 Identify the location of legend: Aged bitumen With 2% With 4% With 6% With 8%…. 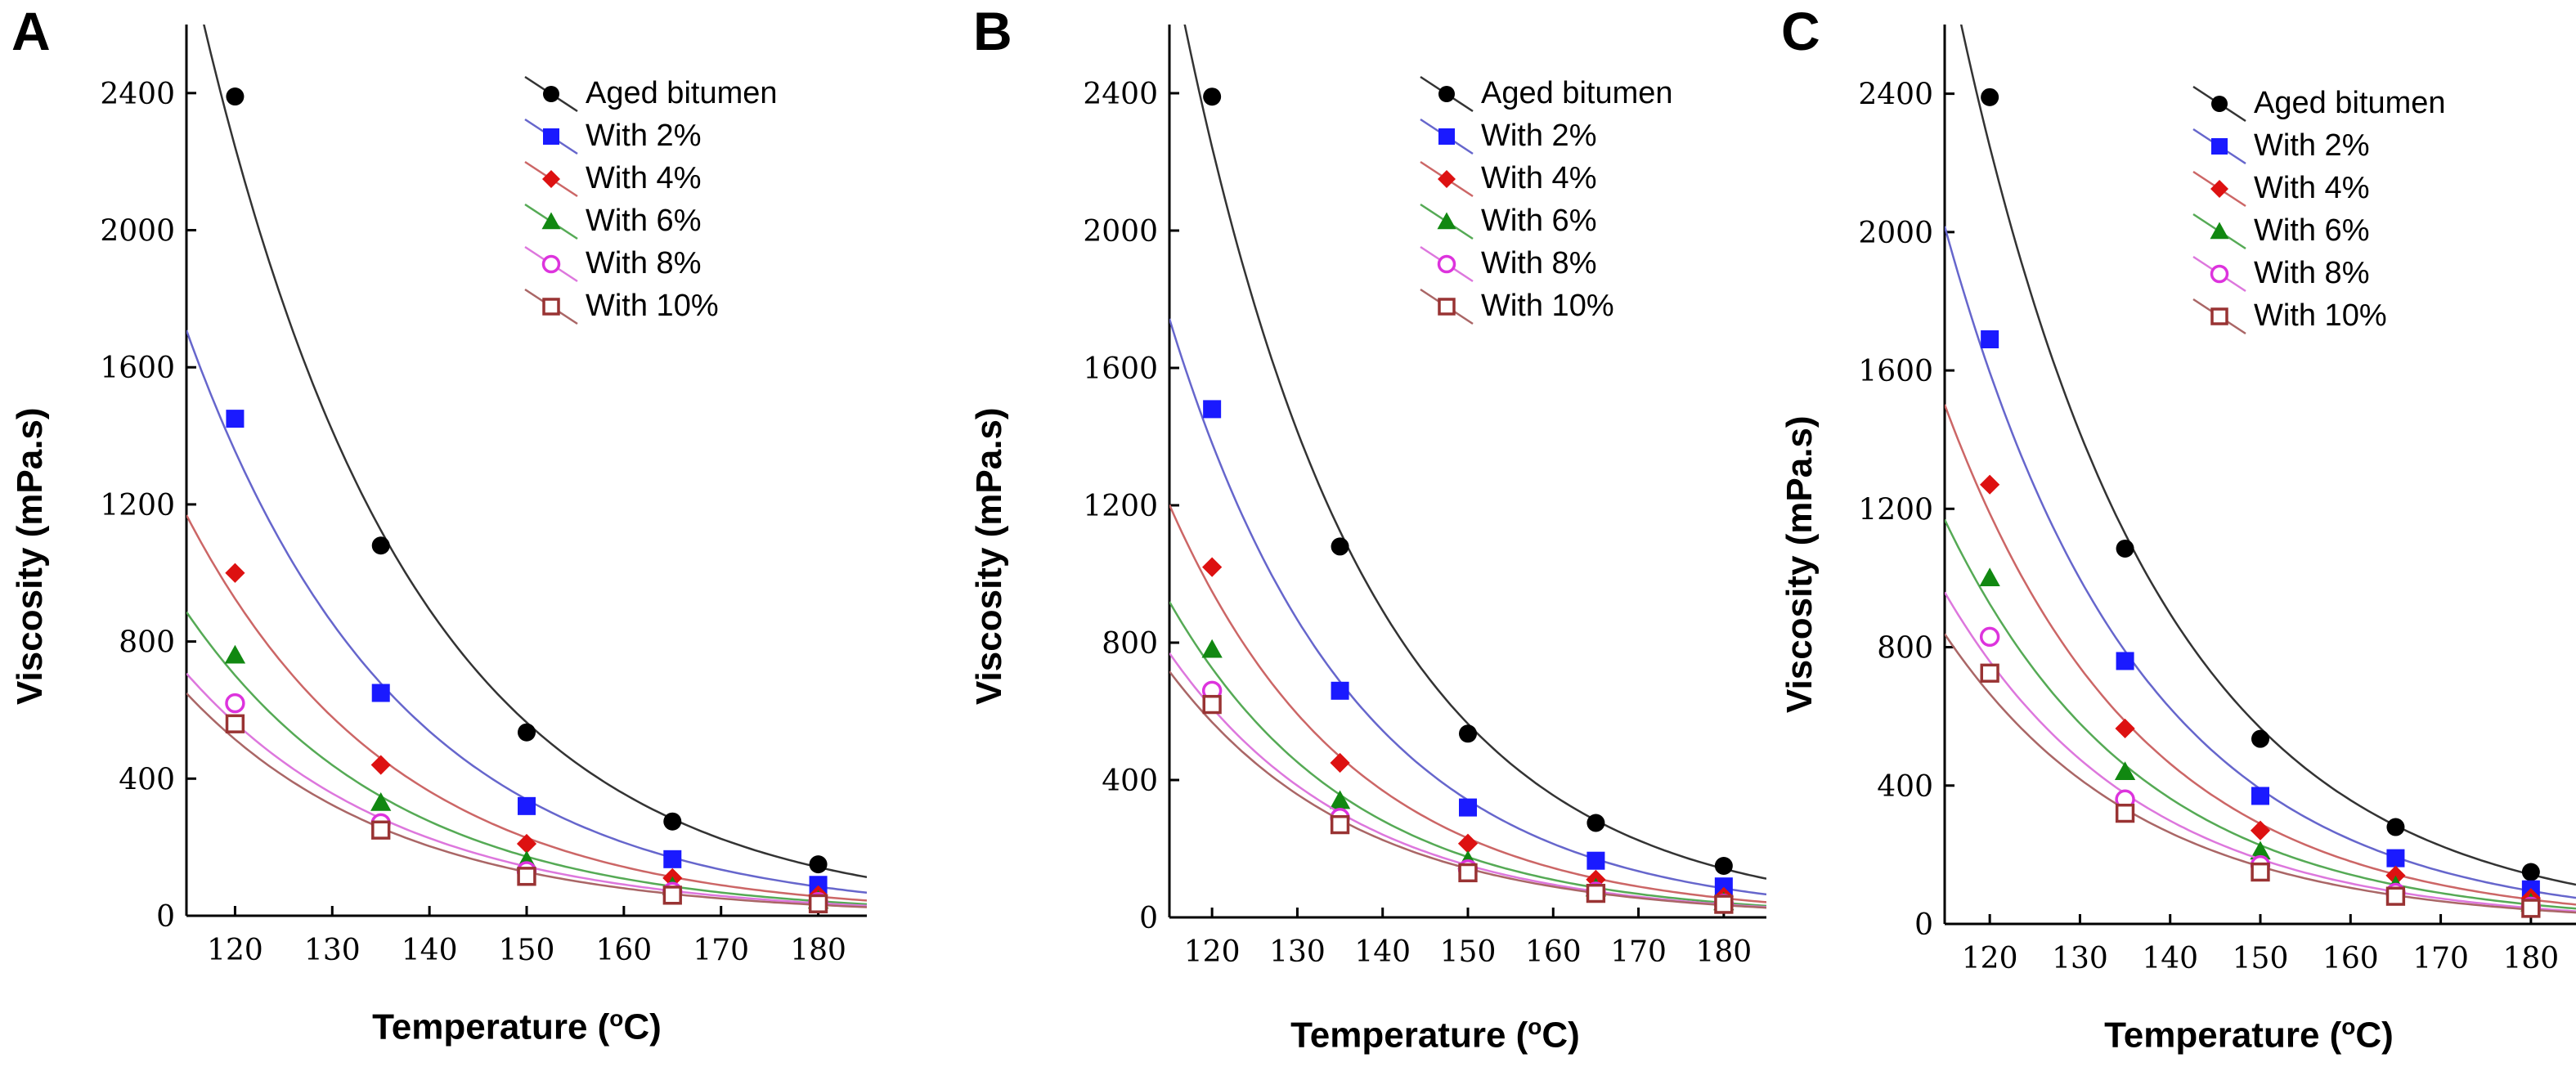
(2319, 209).